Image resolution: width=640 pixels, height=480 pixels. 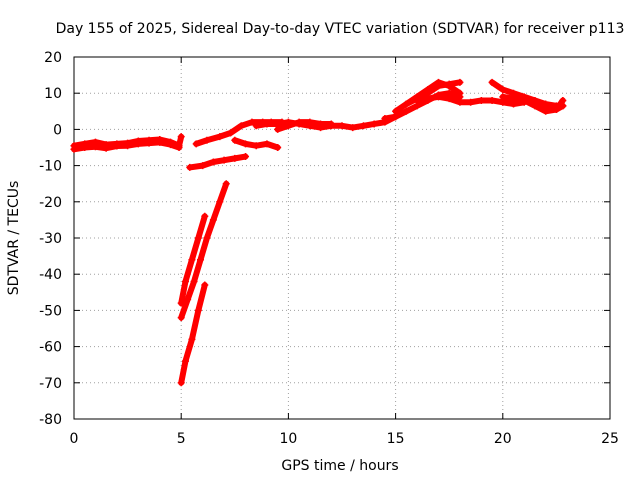 What do you see at coordinates (50, 167) in the screenshot?
I see `y-tick-label: -10` at bounding box center [50, 167].